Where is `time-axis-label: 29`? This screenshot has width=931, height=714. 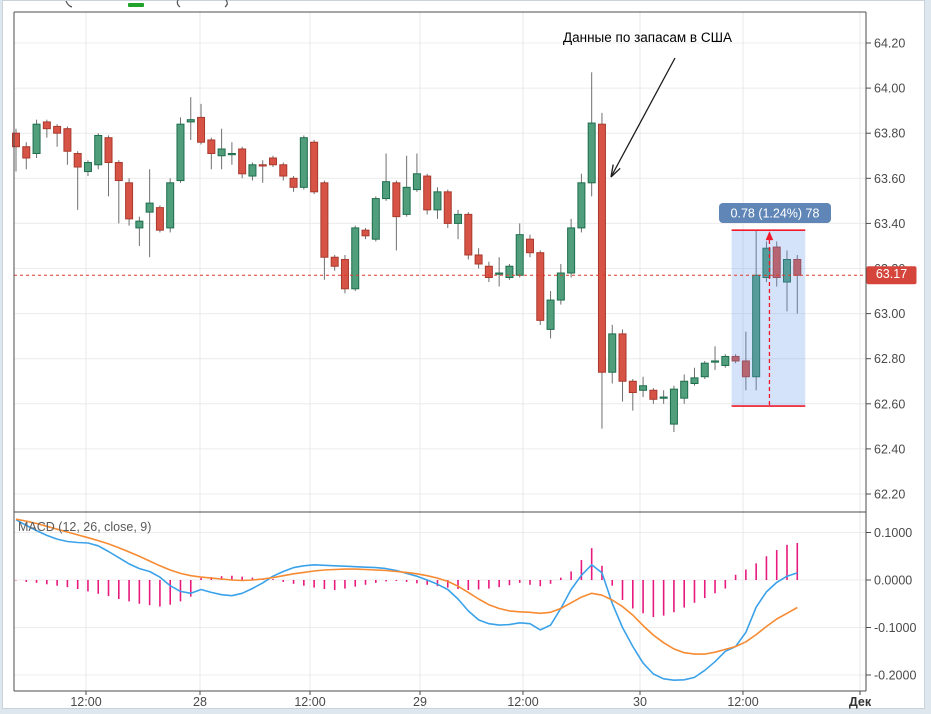
time-axis-label: 29 is located at coordinates (420, 702).